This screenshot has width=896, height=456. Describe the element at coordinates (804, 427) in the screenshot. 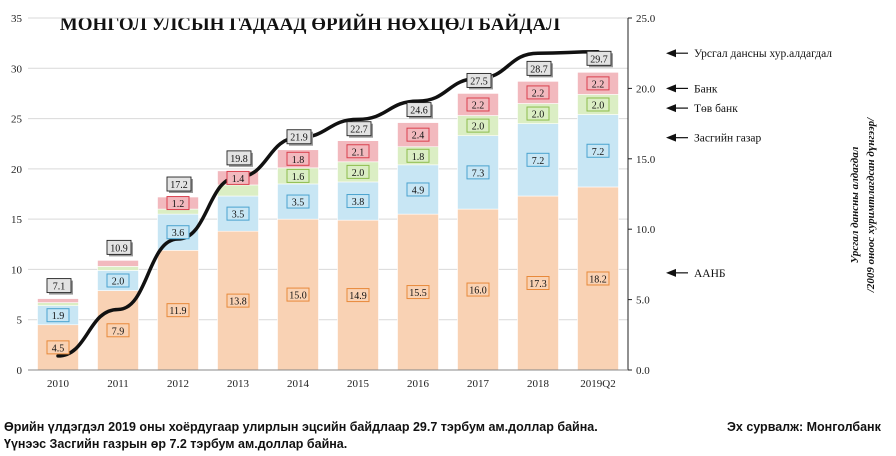

I see `footer-source: Эх сурвалж: Монголбанк` at that location.